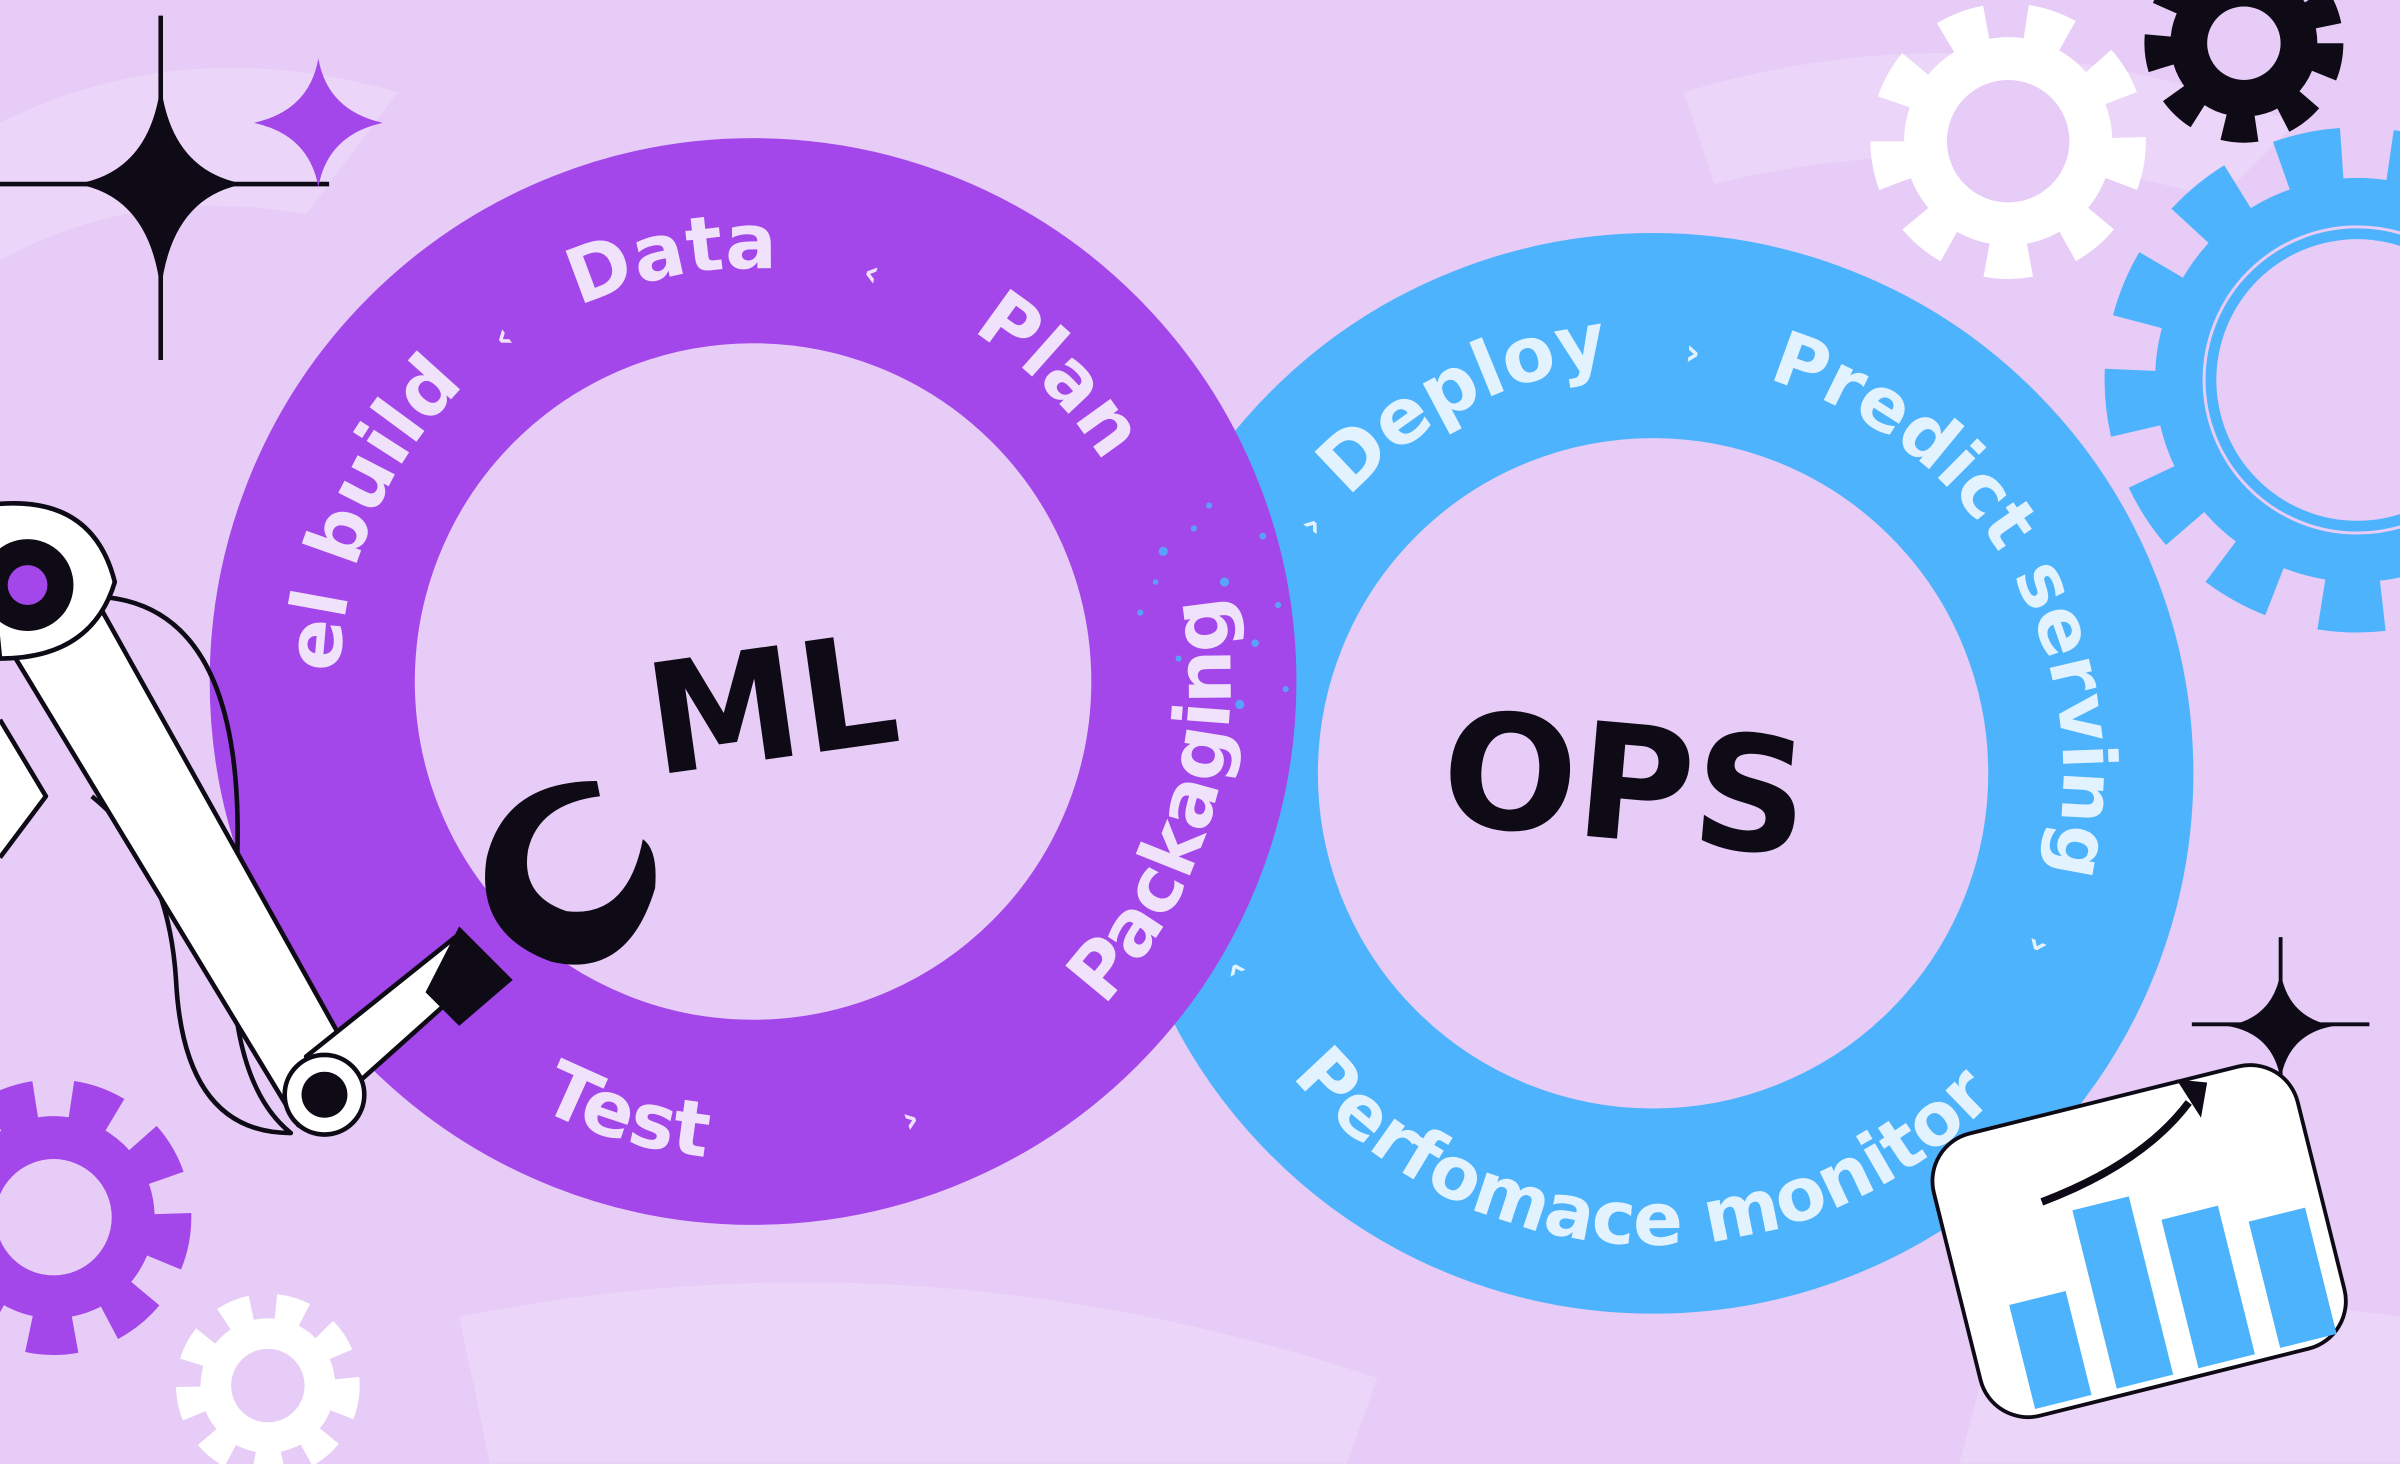 The width and height of the screenshot is (2400, 1464). I want to click on gear-icon-white-top, so click(2008, 141).